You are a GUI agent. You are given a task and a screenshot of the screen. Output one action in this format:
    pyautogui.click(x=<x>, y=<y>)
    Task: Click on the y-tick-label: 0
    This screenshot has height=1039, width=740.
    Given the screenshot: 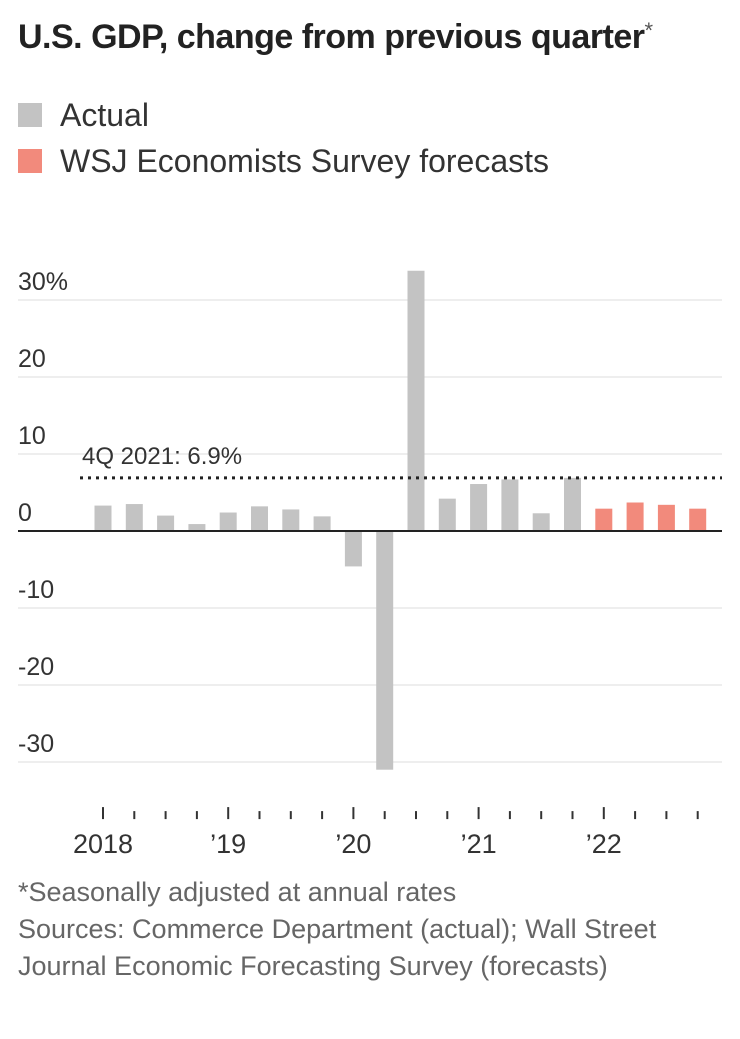 What is the action you would take?
    pyautogui.click(x=25, y=513)
    